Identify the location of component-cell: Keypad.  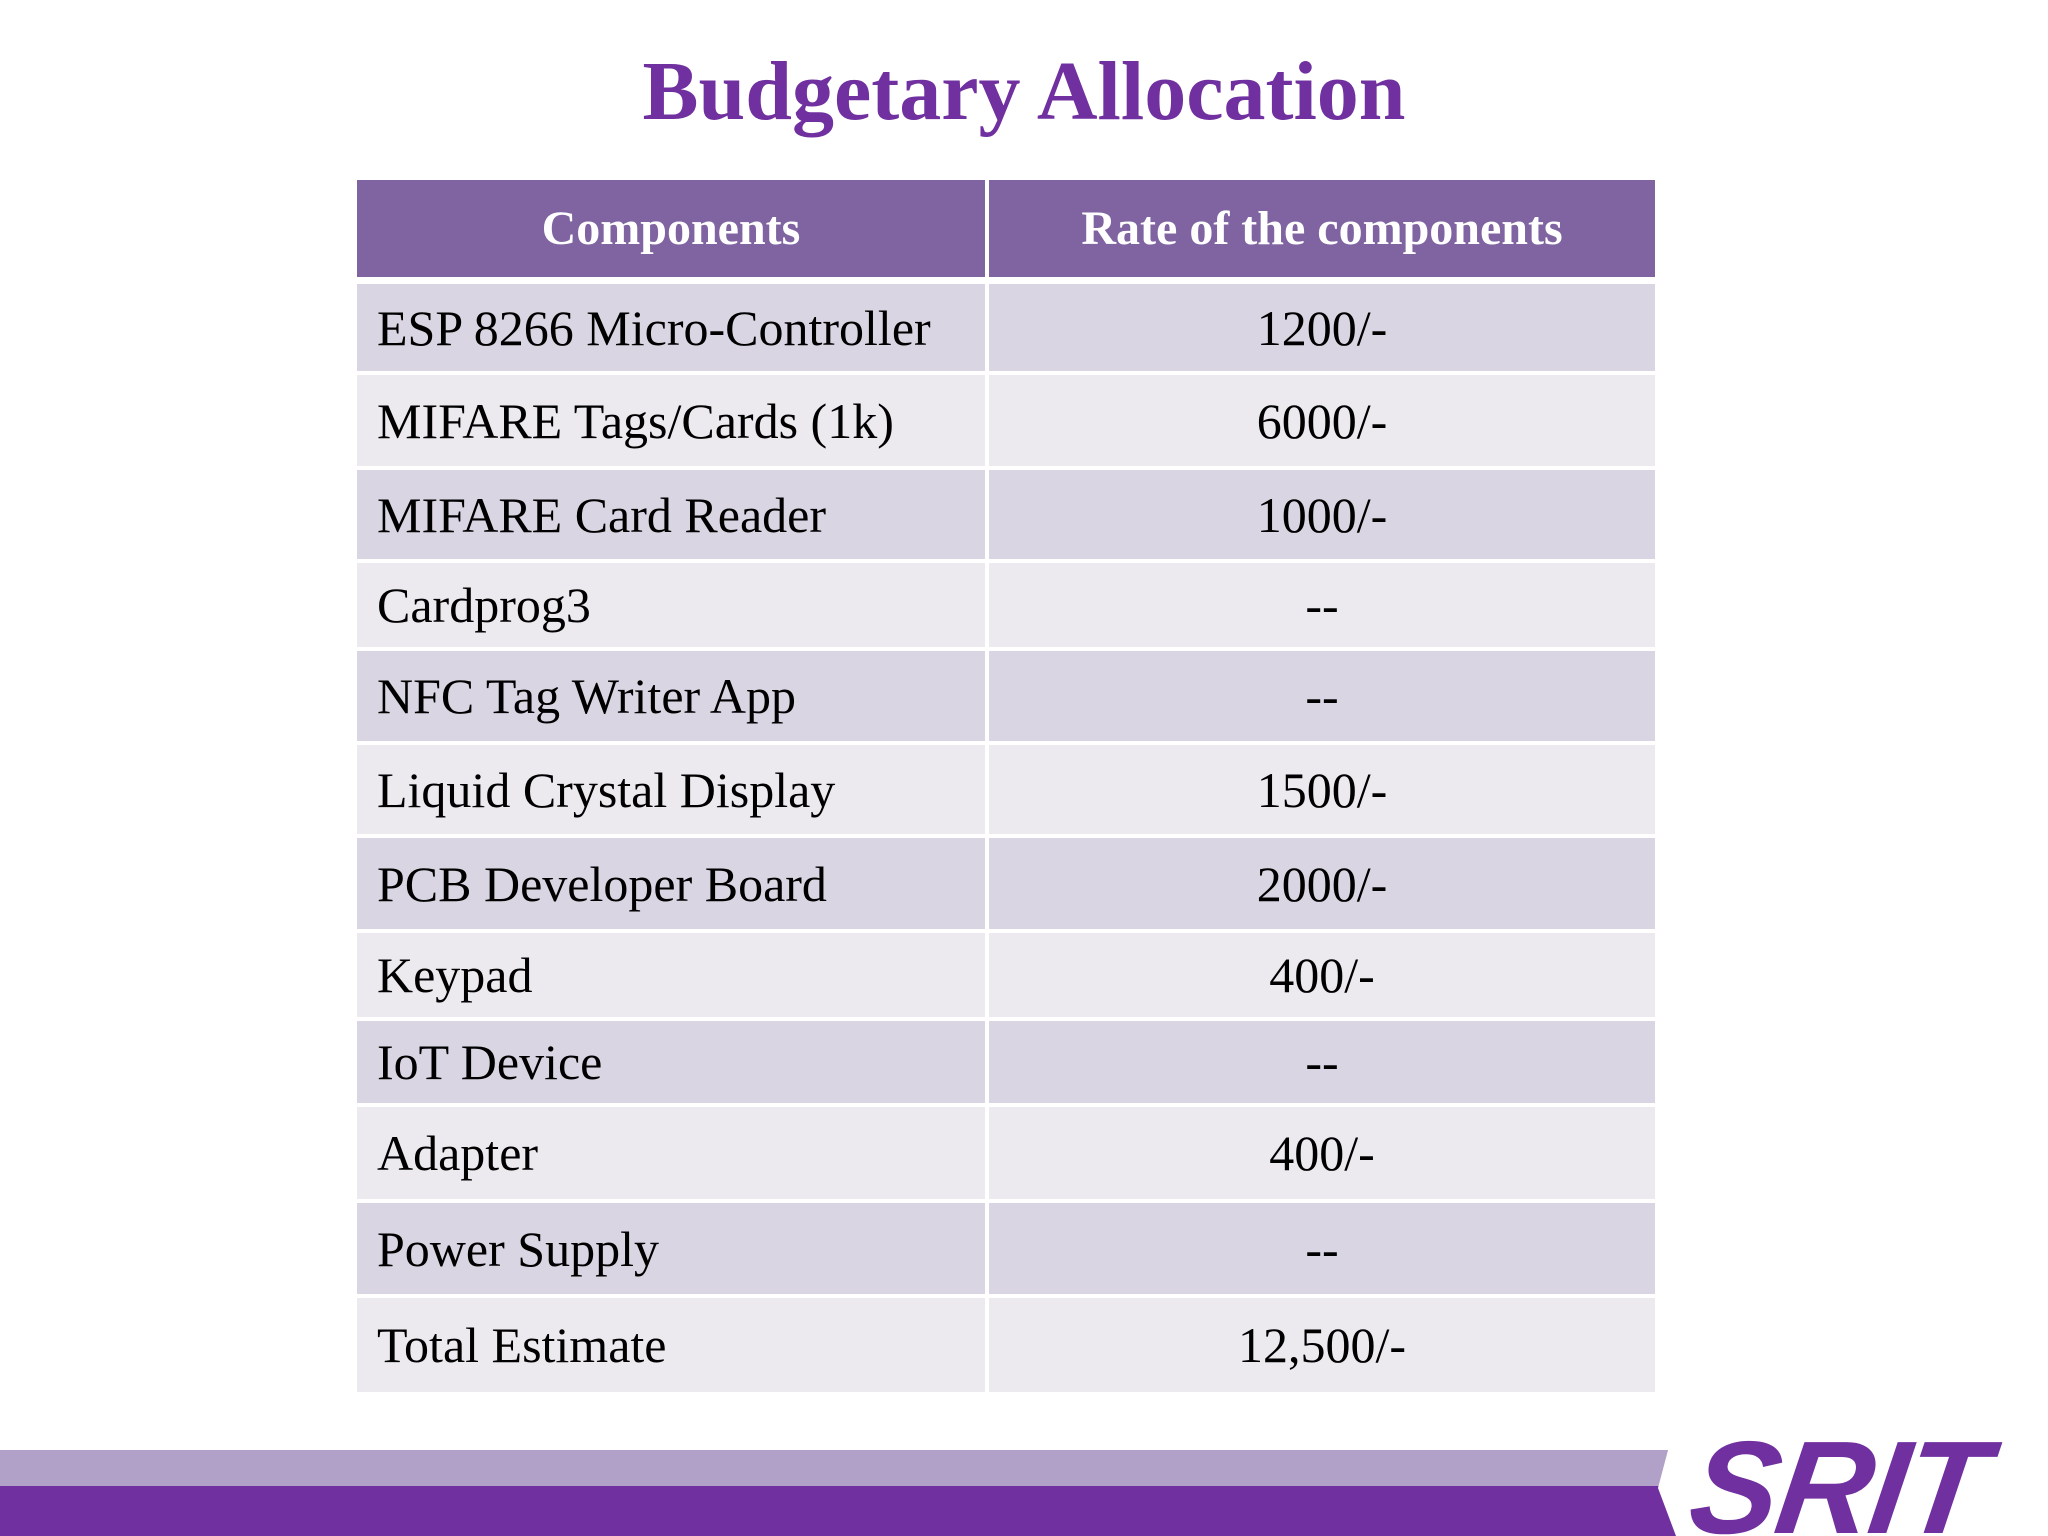
(673, 977).